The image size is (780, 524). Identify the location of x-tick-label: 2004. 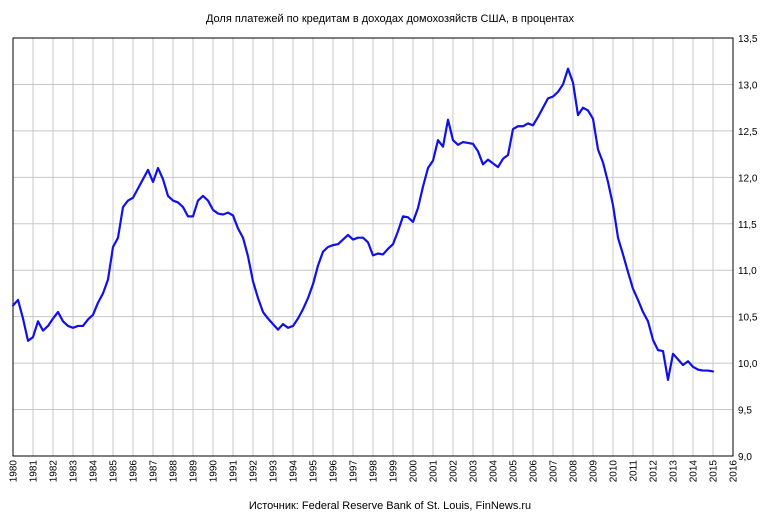
(494, 471).